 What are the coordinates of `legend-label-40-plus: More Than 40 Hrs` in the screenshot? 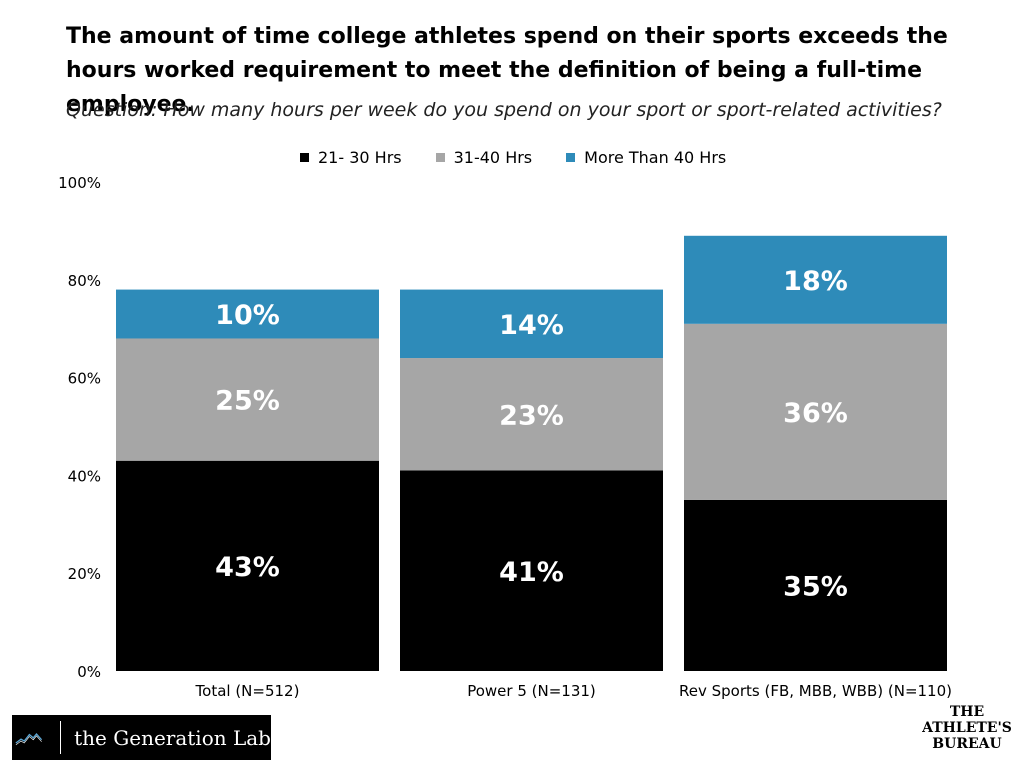 It's located at (655, 157).